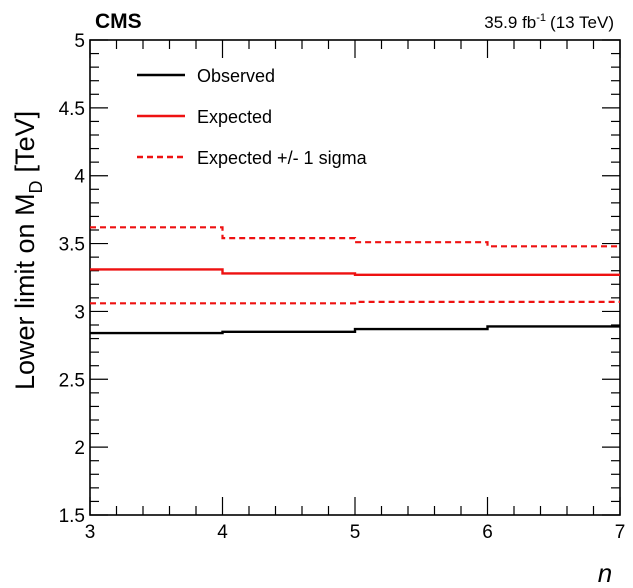 The image size is (633, 588). Describe the element at coordinates (28, 250) in the screenshot. I see `y-axis-title: Lower limit on MD[TeV]` at that location.